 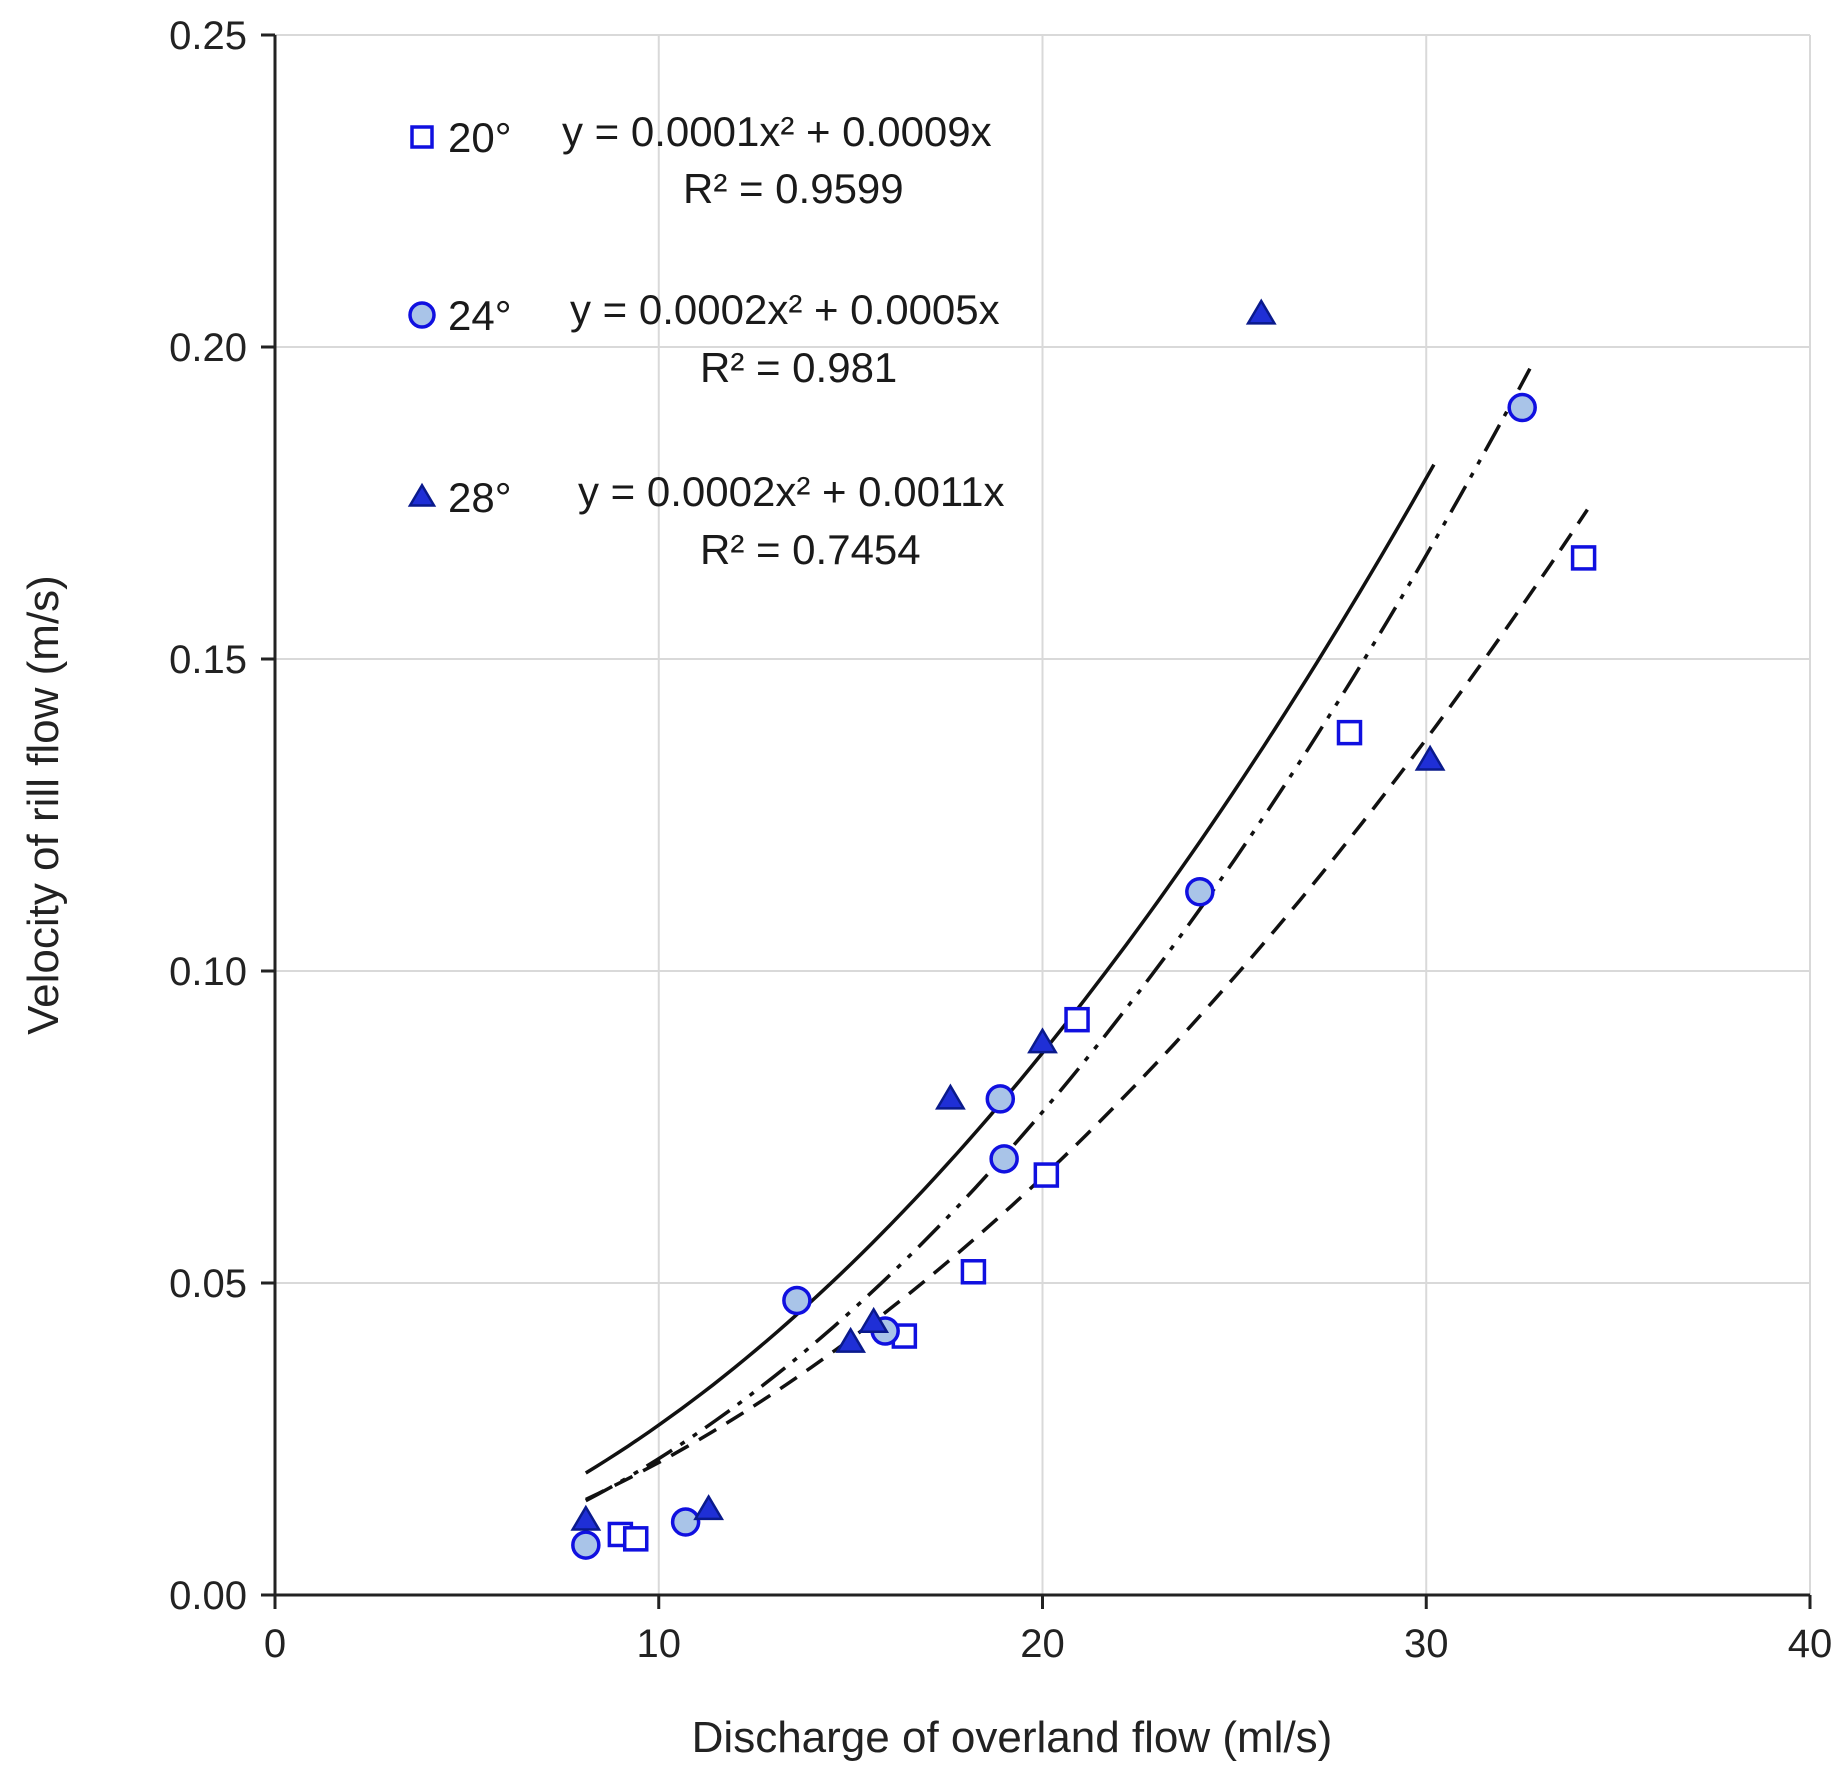 What do you see at coordinates (1810, 1644) in the screenshot?
I see `x-tick-label: 40` at bounding box center [1810, 1644].